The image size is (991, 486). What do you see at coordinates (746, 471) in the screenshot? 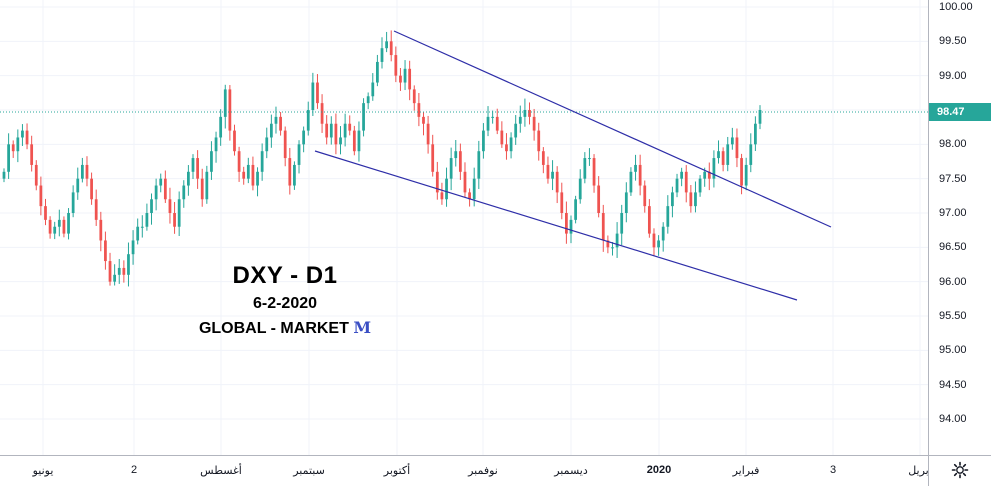
I see `time-tick-label: فبراير` at bounding box center [746, 471].